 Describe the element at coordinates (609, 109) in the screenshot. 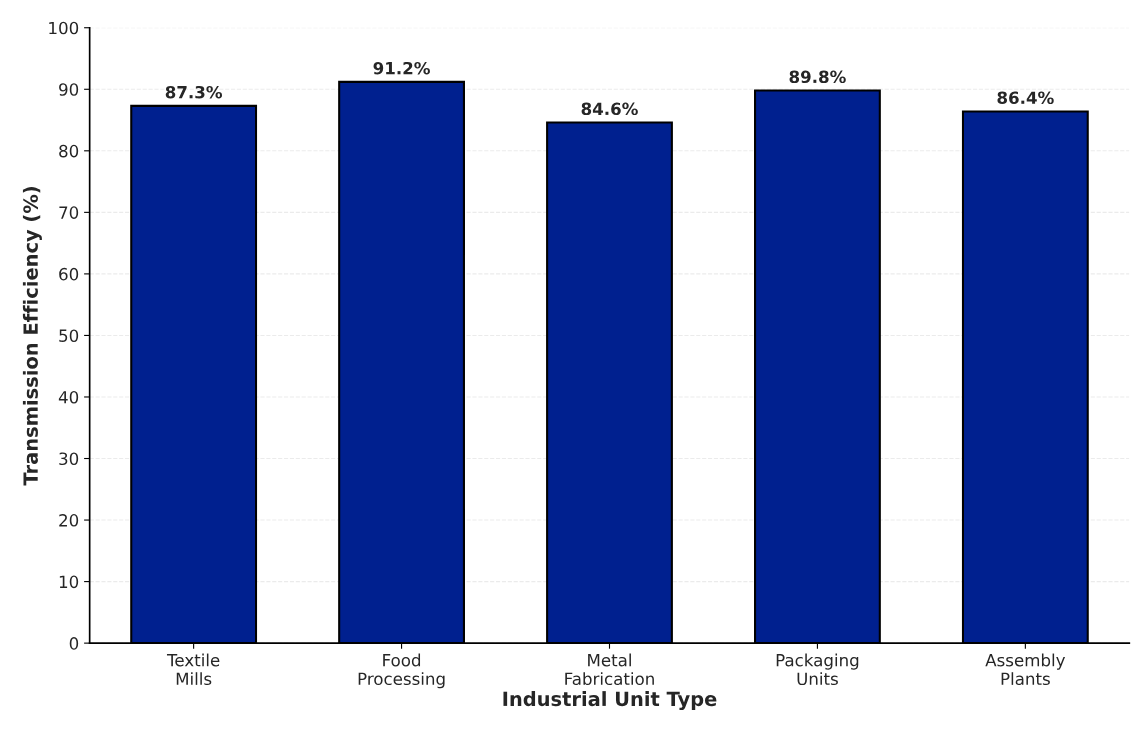

I see `data-label: 84.6%` at that location.